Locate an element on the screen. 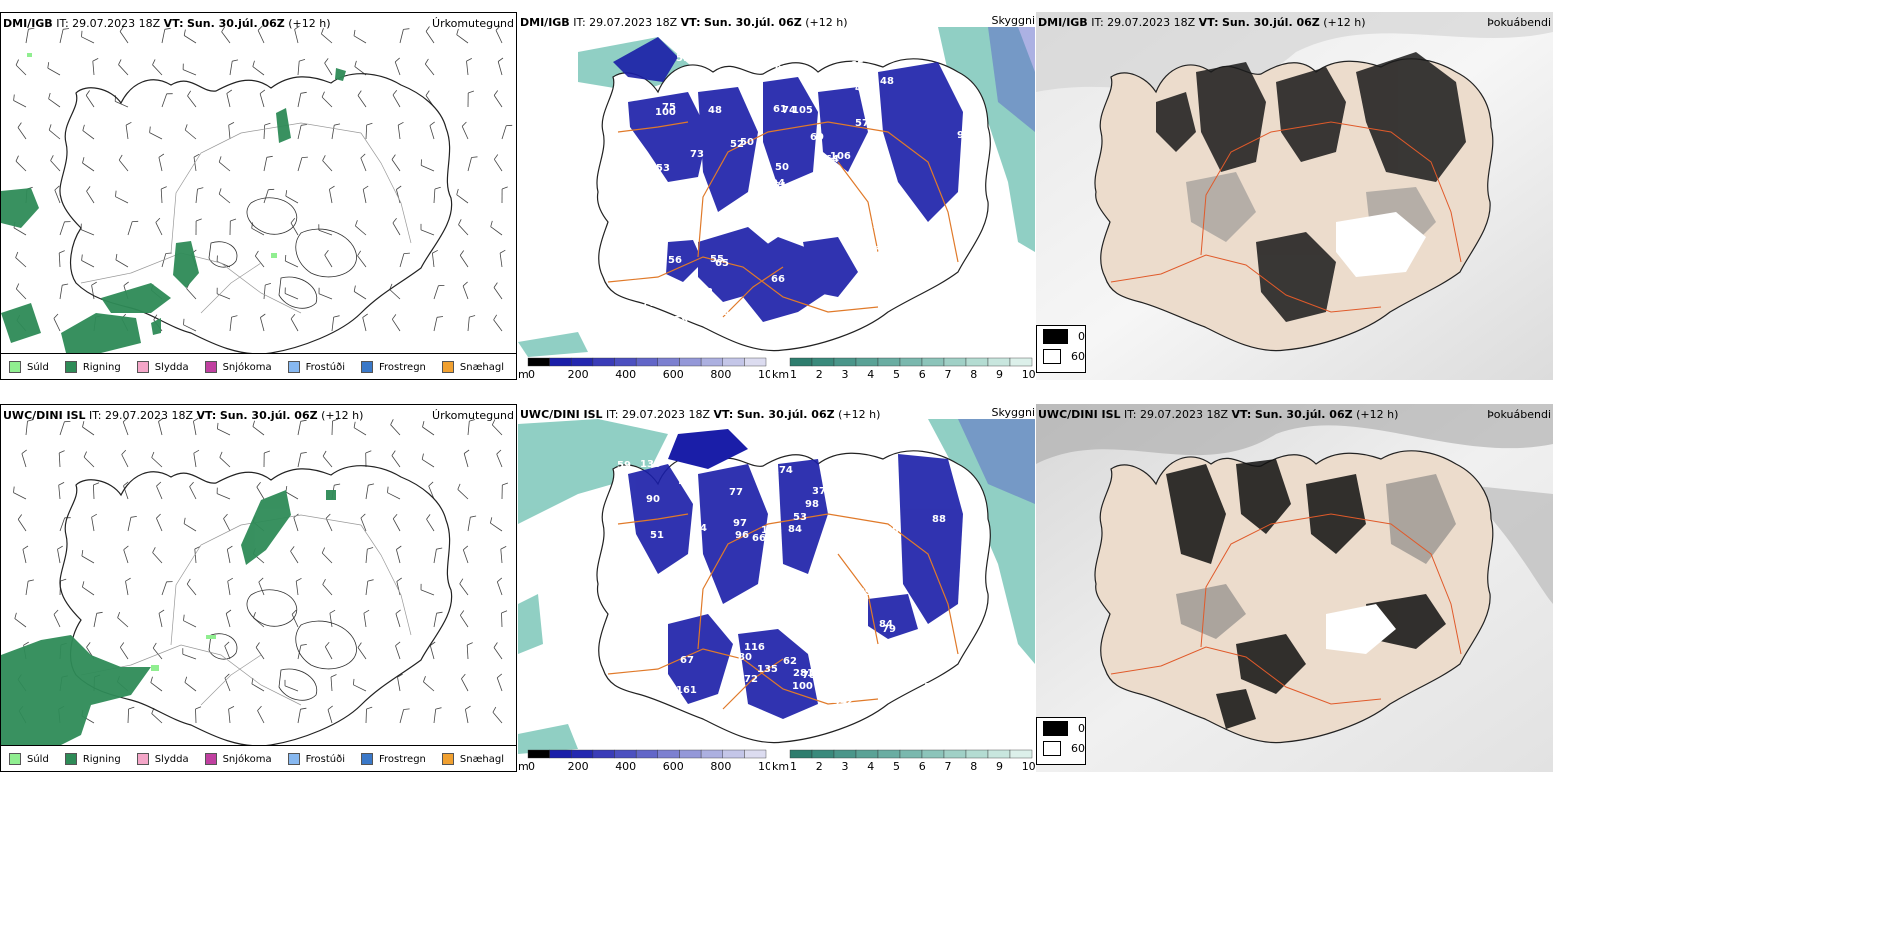  ceiling-label: 57 is located at coordinates (648, 290).